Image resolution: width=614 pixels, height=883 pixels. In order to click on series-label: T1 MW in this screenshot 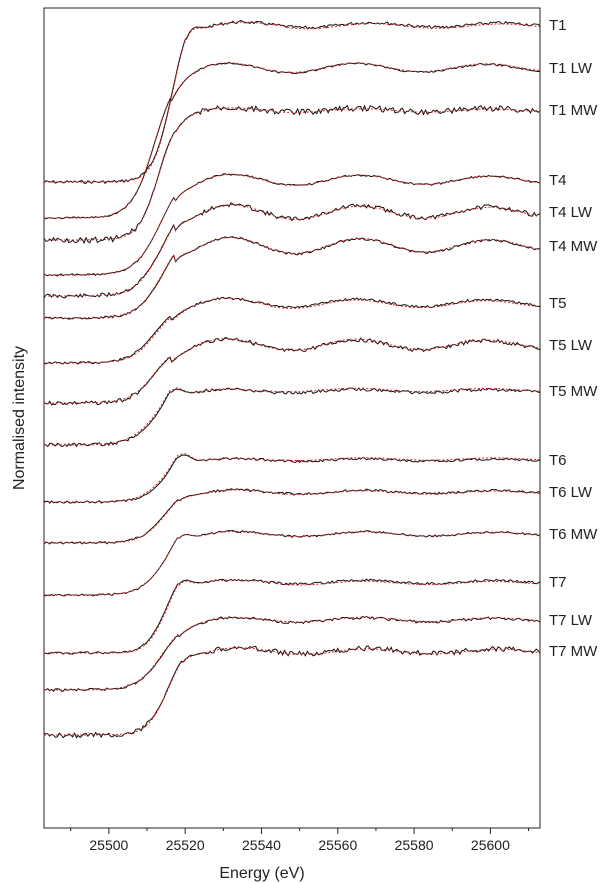, I will do `click(573, 110)`.